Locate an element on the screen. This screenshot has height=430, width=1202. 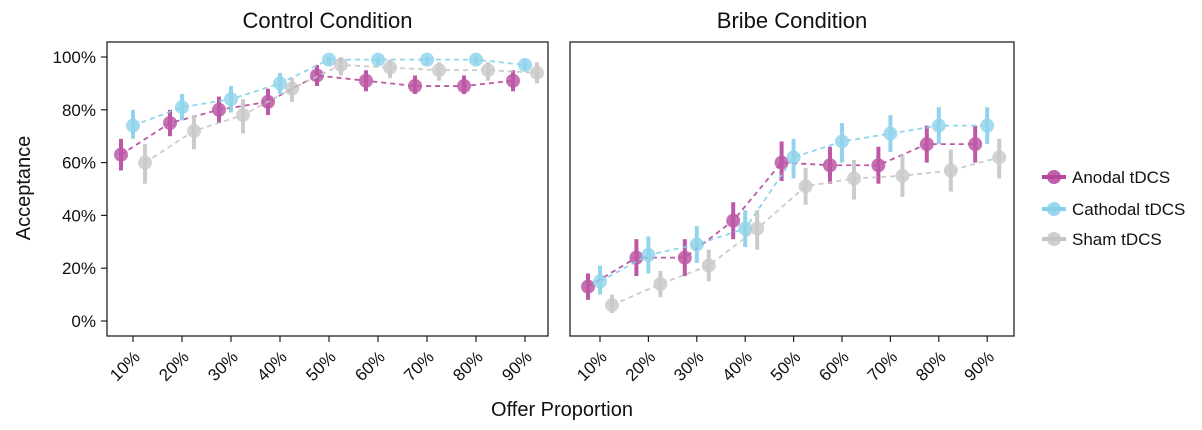
legend: Anodal tDCS Cathodal tDCS Sham tDCS is located at coordinates (1113, 208).